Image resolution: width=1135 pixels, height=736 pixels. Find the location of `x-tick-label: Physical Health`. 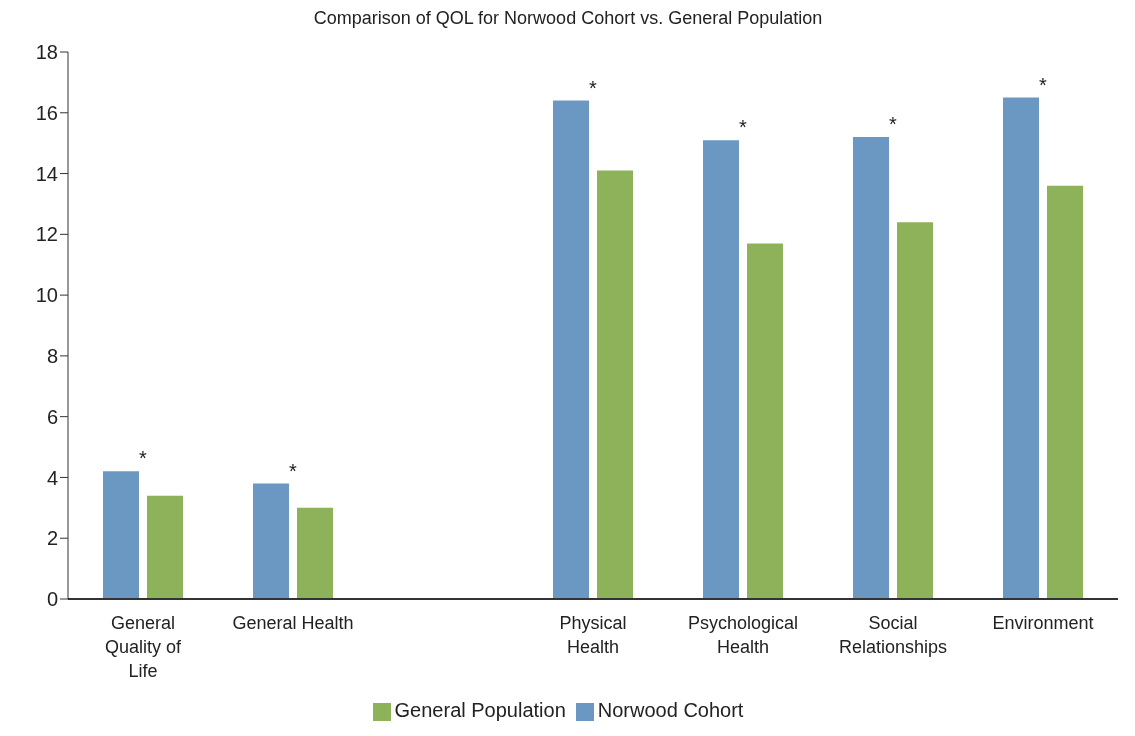

x-tick-label: Physical Health is located at coordinates (593, 635).